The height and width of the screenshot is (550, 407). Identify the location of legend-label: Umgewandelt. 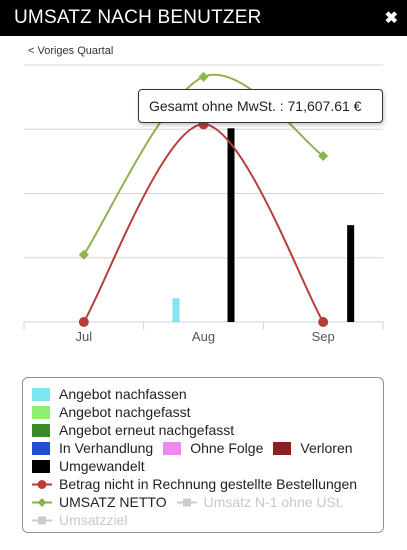
(102, 466).